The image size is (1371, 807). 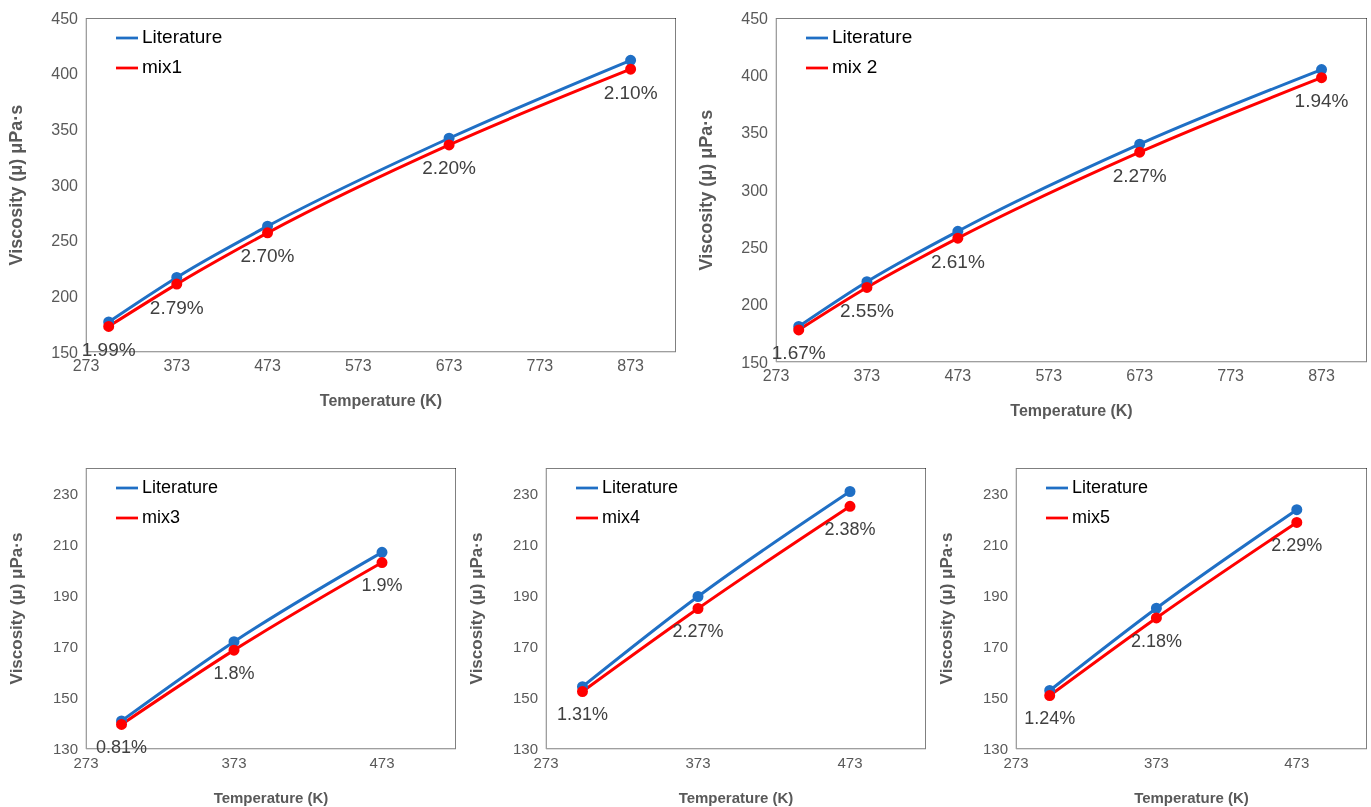 I want to click on legend-label: mix3, so click(x=161, y=517).